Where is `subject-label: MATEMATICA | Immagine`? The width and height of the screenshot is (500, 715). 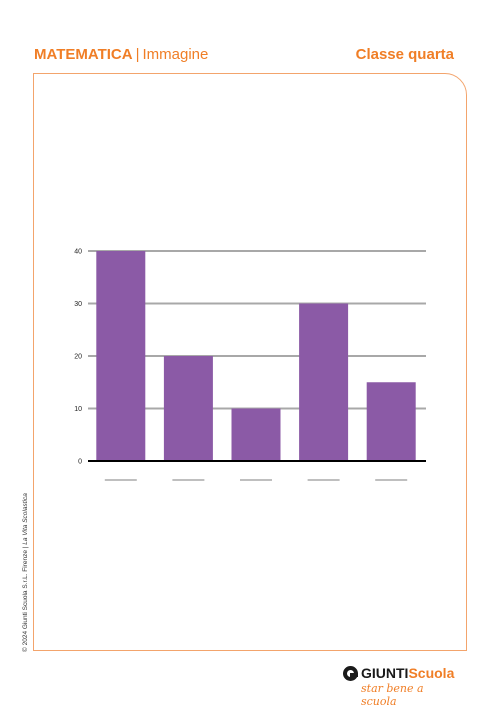
subject-label: MATEMATICA | Immagine is located at coordinates (121, 54).